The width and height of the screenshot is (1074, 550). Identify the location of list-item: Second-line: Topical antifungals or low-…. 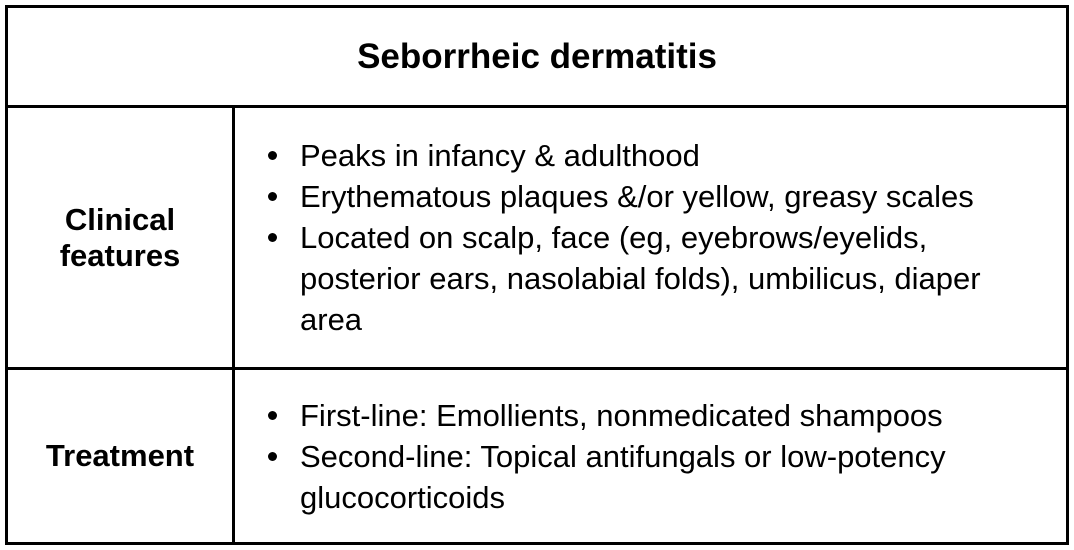
(660, 477).